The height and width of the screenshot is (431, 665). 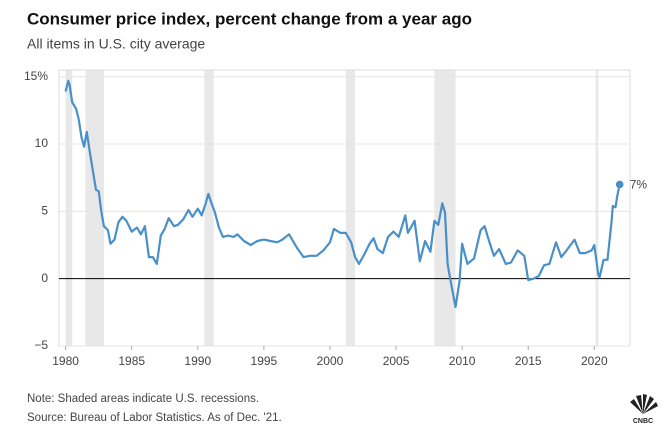 What do you see at coordinates (42, 143) in the screenshot?
I see `y-tick-label: 10` at bounding box center [42, 143].